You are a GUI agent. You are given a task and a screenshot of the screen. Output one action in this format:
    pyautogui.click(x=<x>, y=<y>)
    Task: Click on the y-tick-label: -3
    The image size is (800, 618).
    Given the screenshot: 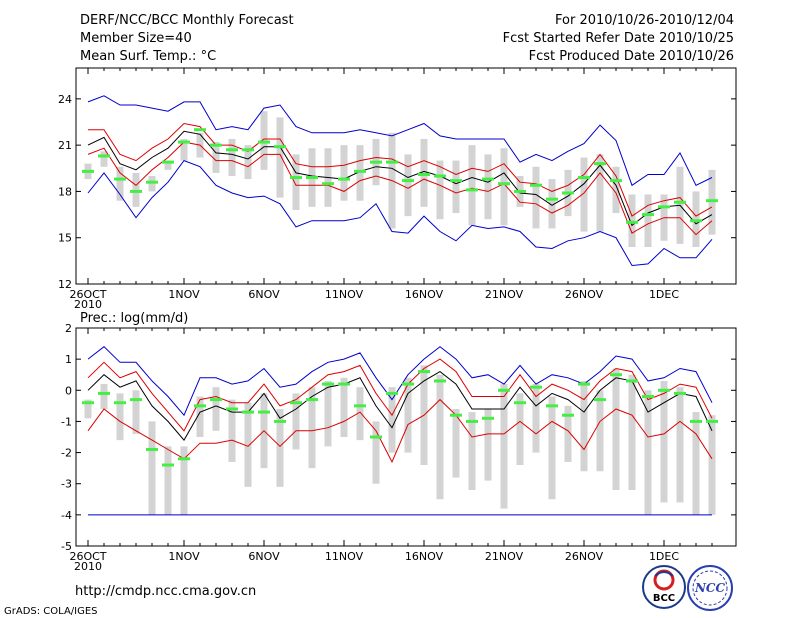 What is the action you would take?
    pyautogui.click(x=66, y=484)
    